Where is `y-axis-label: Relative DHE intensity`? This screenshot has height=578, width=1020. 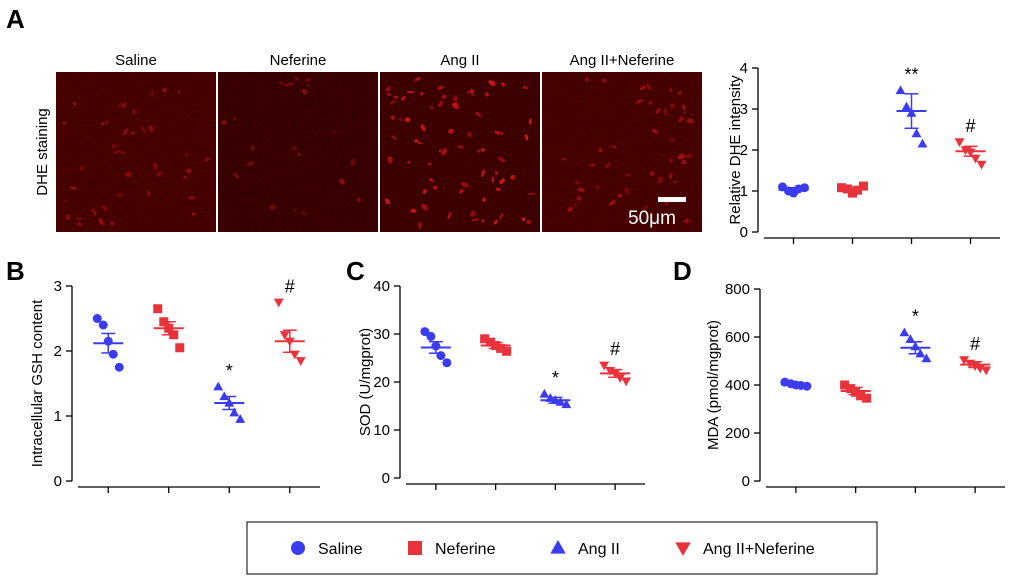
y-axis-label: Relative DHE intensity is located at coordinates (735, 150).